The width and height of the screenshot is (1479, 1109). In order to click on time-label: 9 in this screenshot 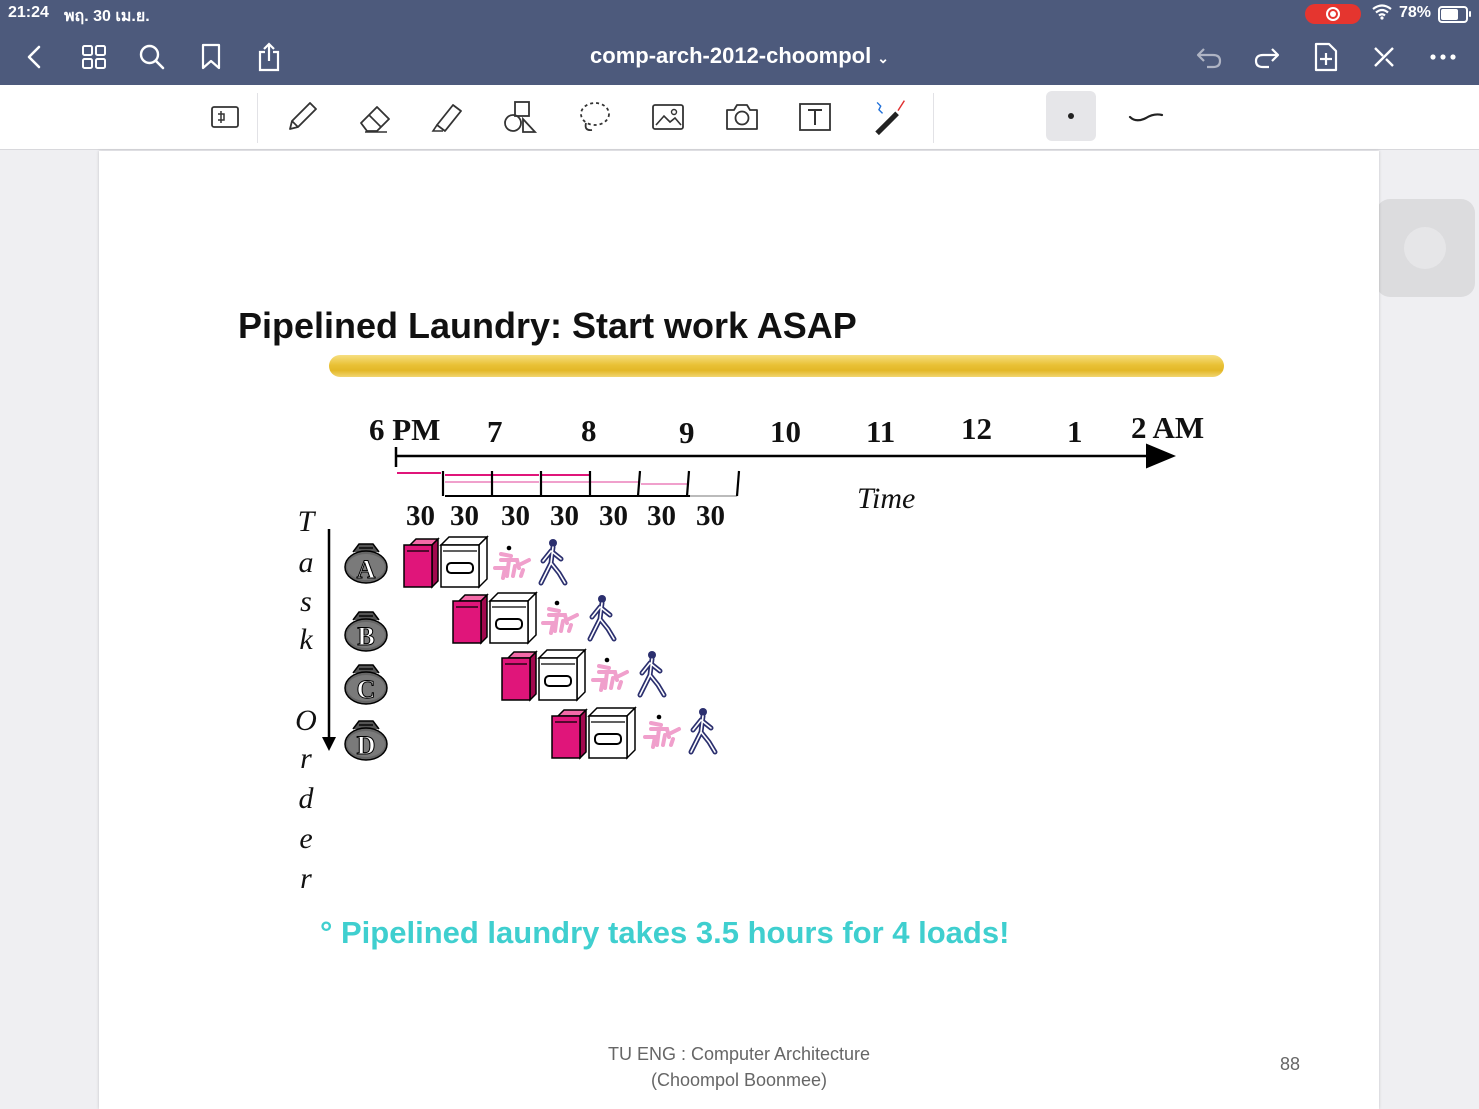, I will do `click(687, 432)`.